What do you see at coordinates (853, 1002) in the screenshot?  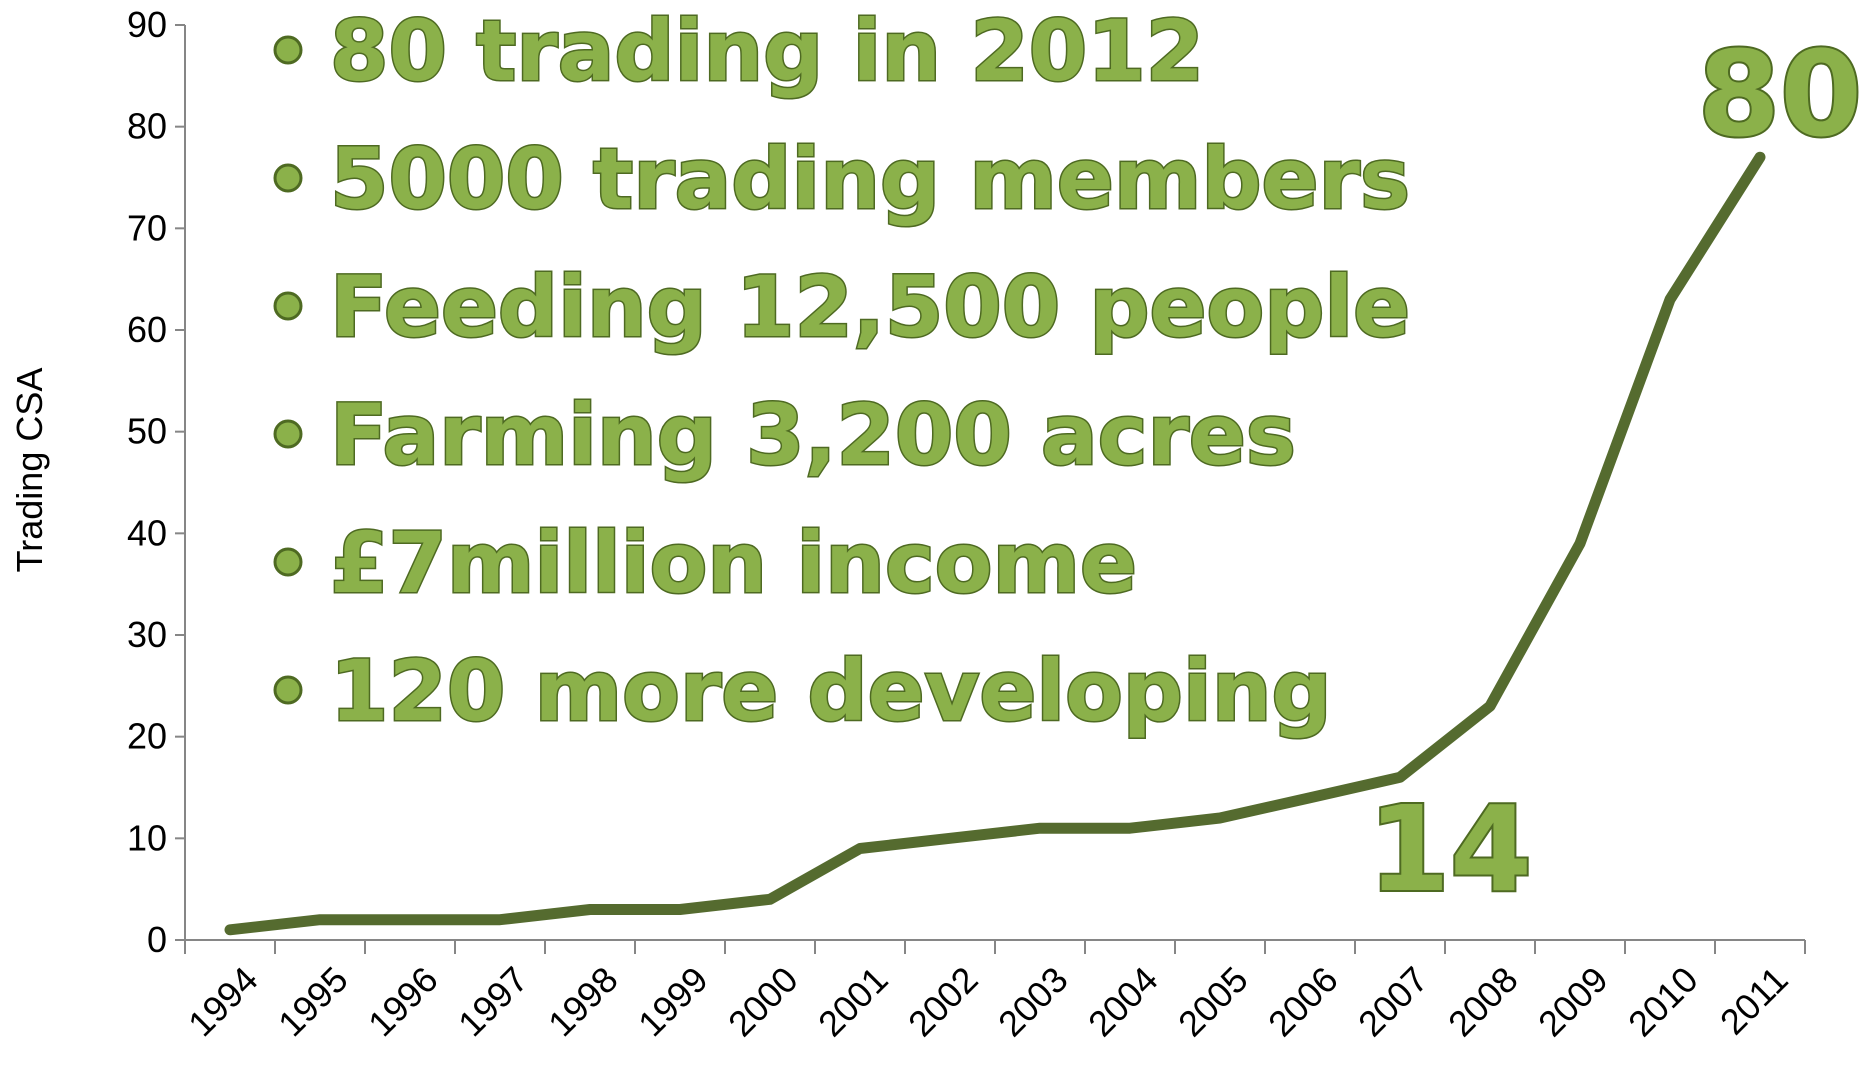 I see `x-tick-label: 2001` at bounding box center [853, 1002].